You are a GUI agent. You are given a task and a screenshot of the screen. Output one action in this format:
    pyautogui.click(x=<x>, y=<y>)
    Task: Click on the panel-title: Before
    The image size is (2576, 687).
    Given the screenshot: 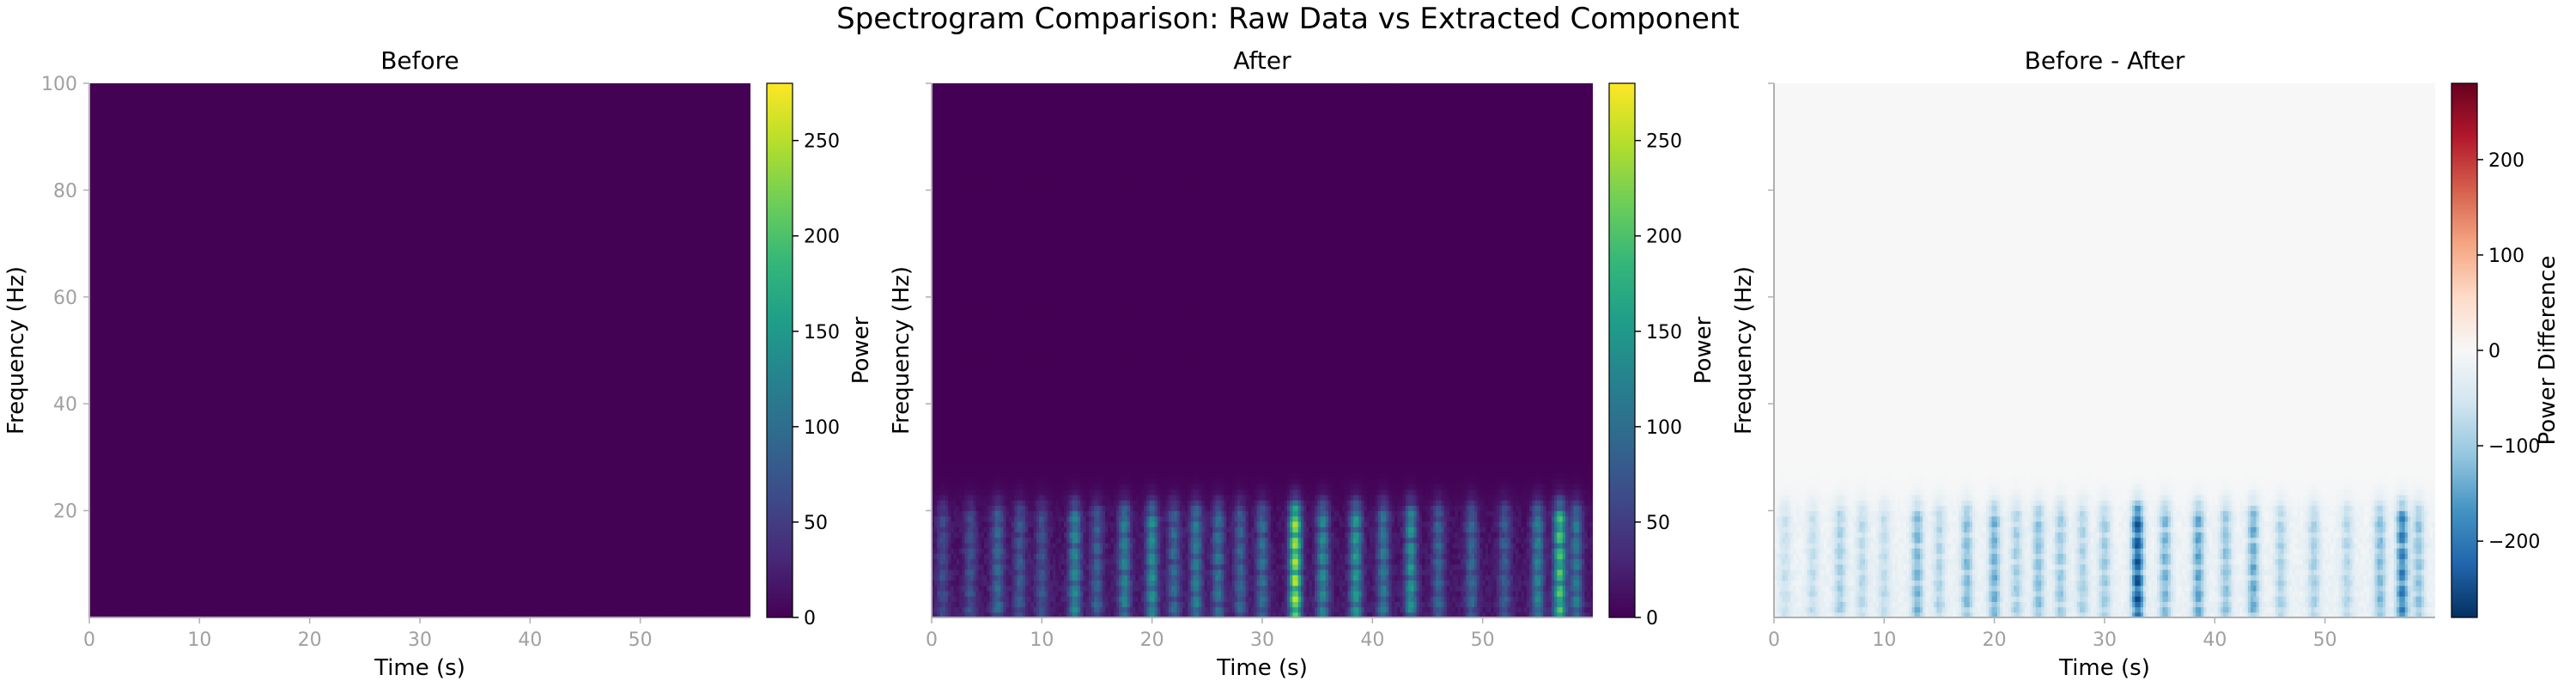 What is the action you would take?
    pyautogui.click(x=420, y=60)
    